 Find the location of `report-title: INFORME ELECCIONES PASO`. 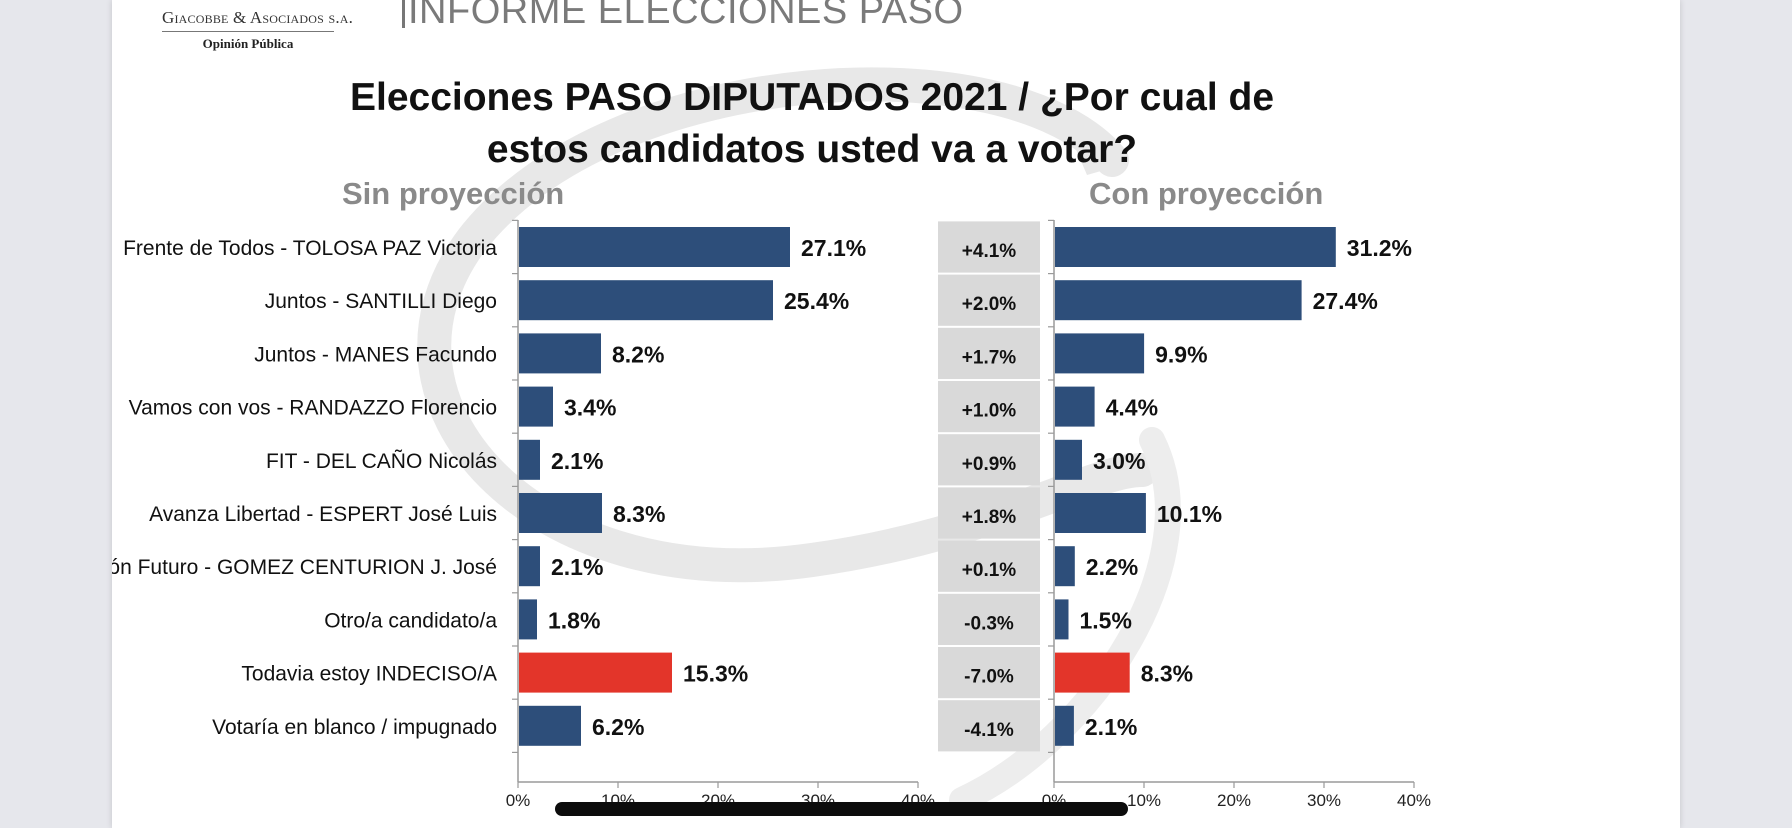

report-title: INFORME ELECCIONES PASO is located at coordinates (686, 16).